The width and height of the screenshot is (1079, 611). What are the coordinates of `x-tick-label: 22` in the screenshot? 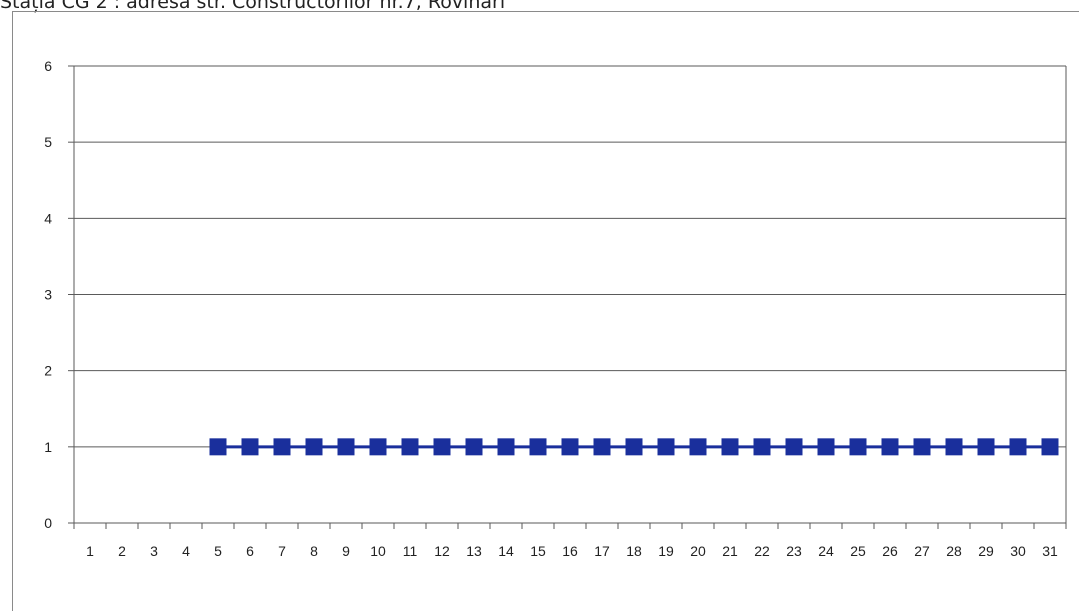 It's located at (762, 551).